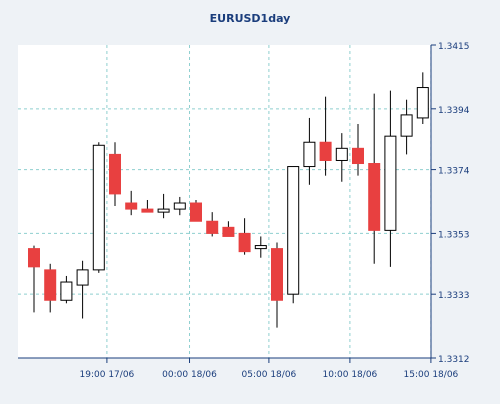 Image resolution: width=500 pixels, height=404 pixels. I want to click on x-tick-label: 15:00 18/06, so click(431, 375).